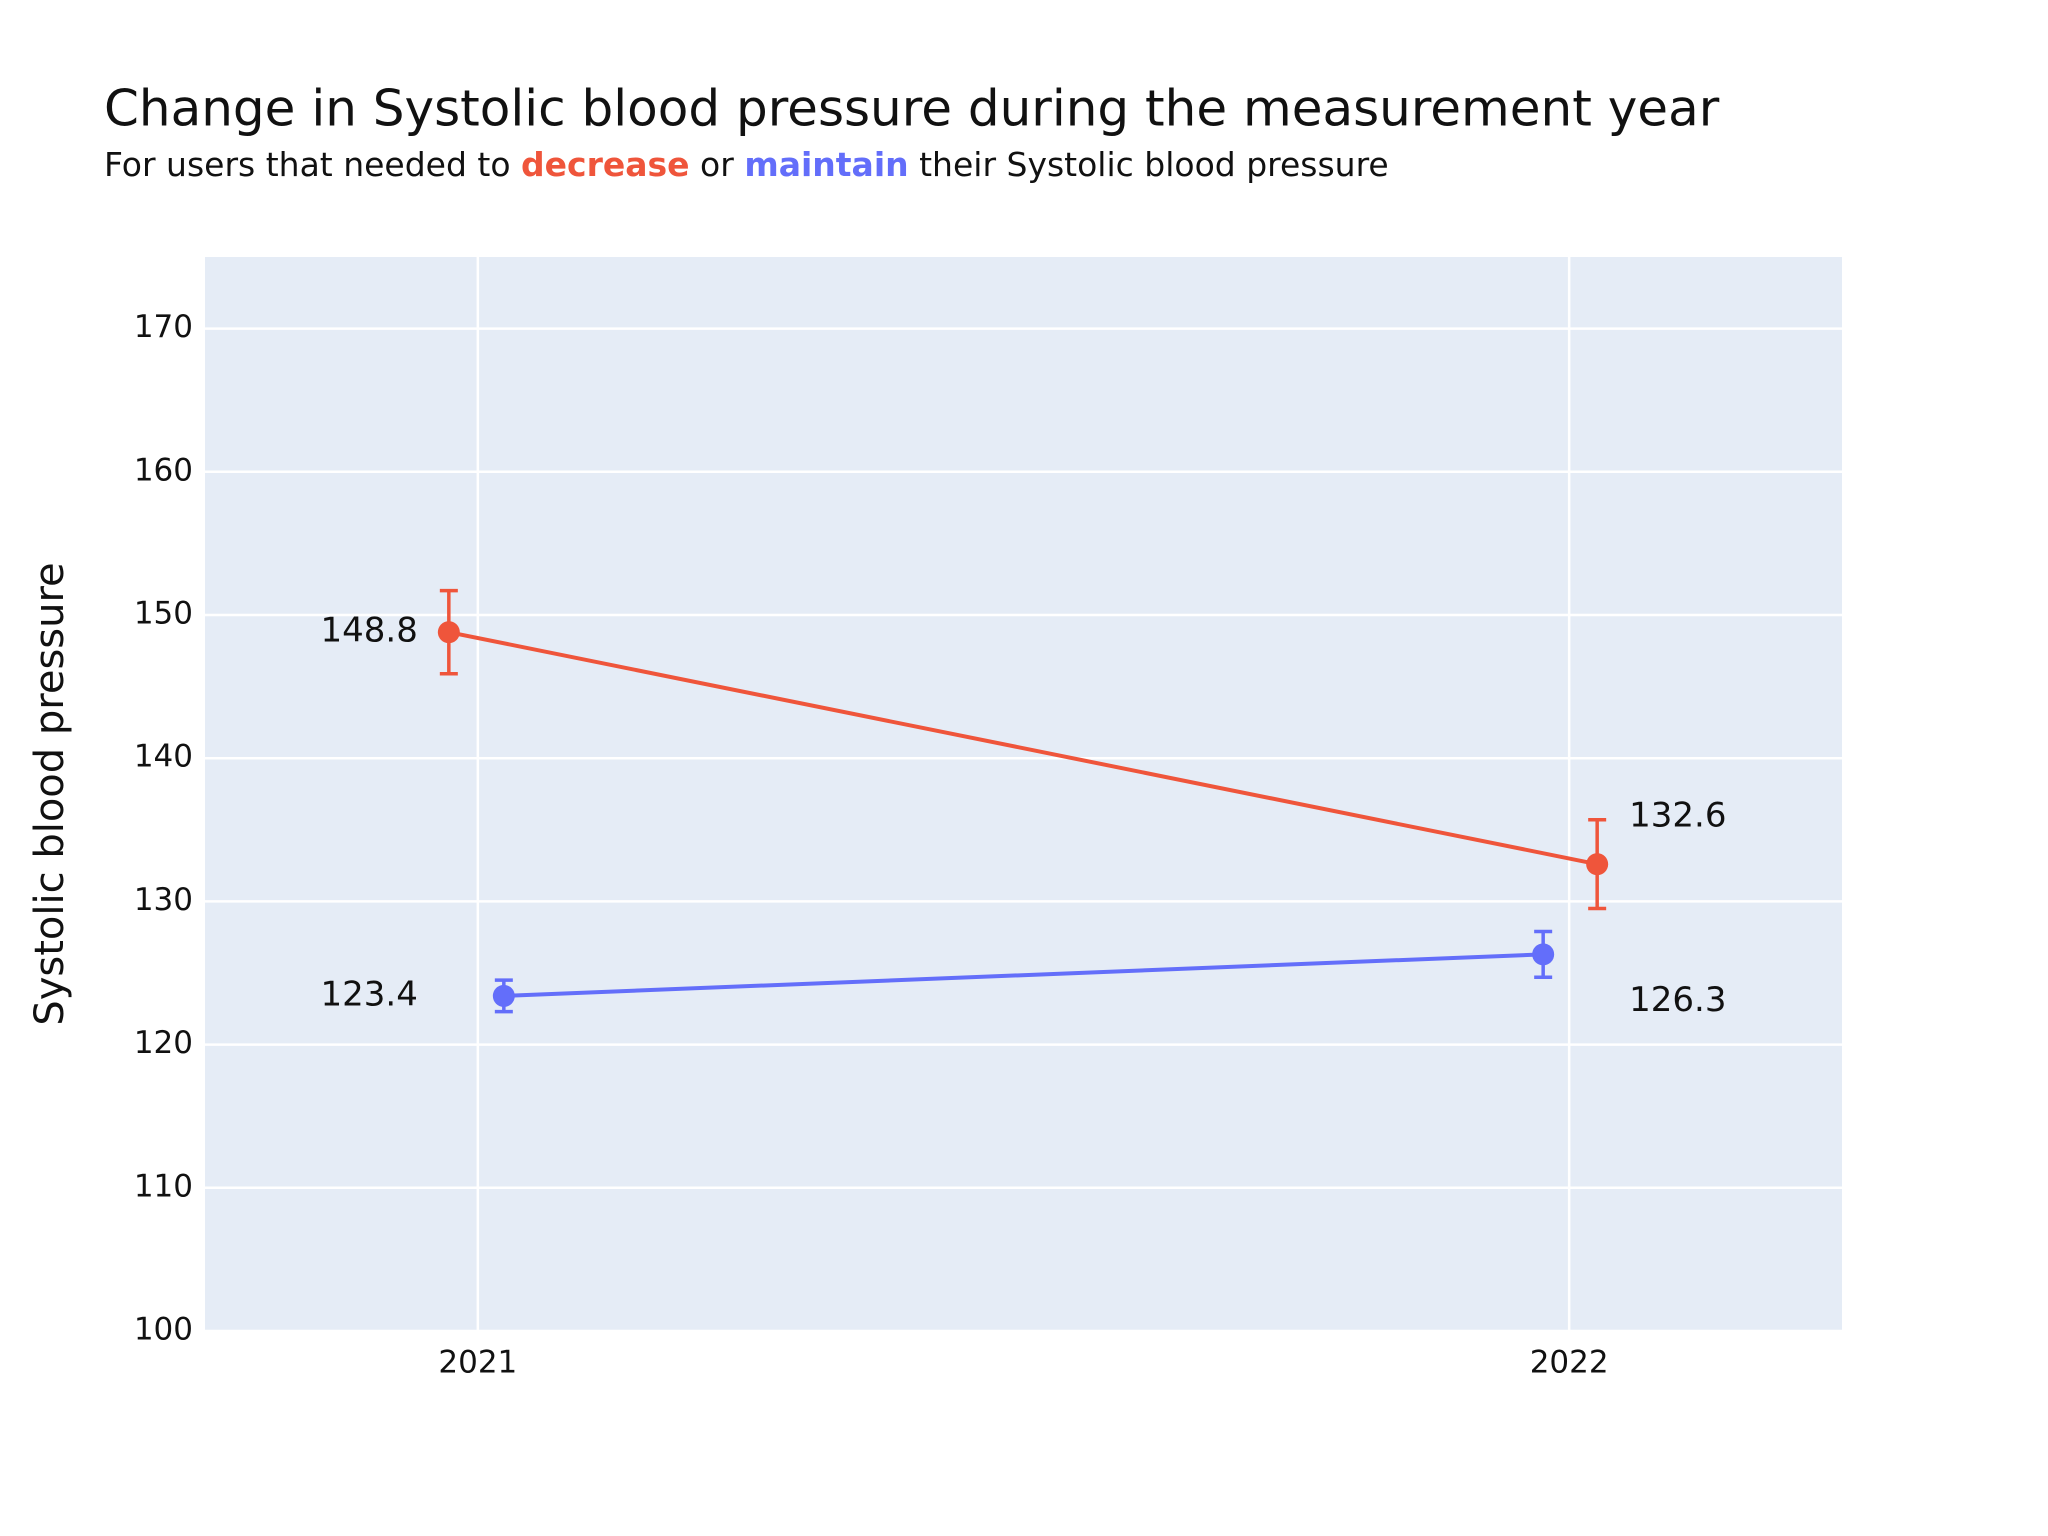 This screenshot has height=1536, width=2048. I want to click on y-tick-label: 150, so click(163, 614).